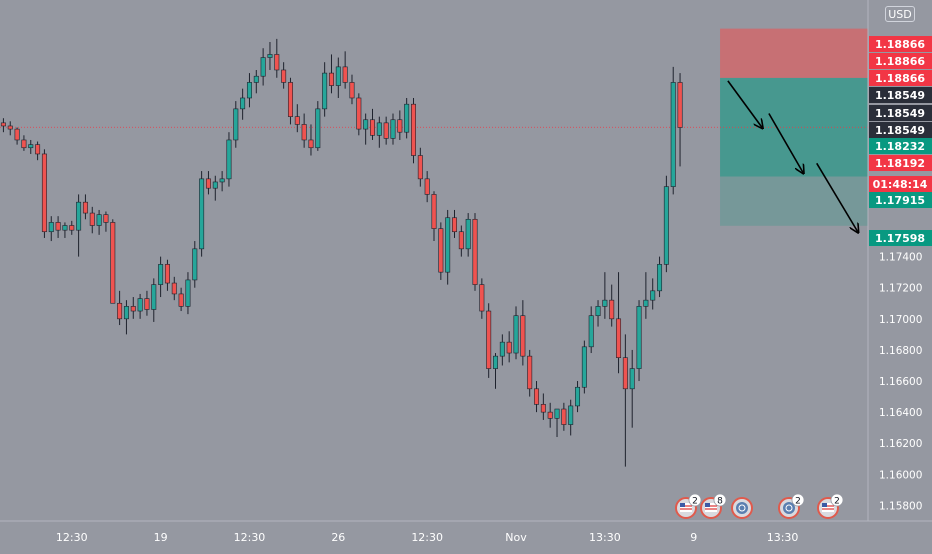 Image resolution: width=932 pixels, height=554 pixels. Describe the element at coordinates (900, 258) in the screenshot. I see `y-tick-label: 1.17400` at that location.